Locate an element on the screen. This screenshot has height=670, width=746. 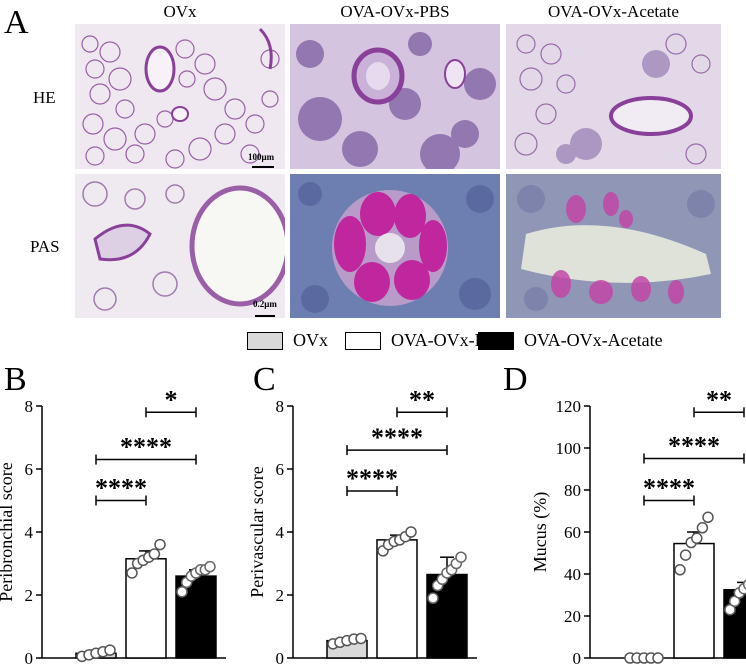
panel-b-ytick-label-2: 4 is located at coordinates (29, 532).